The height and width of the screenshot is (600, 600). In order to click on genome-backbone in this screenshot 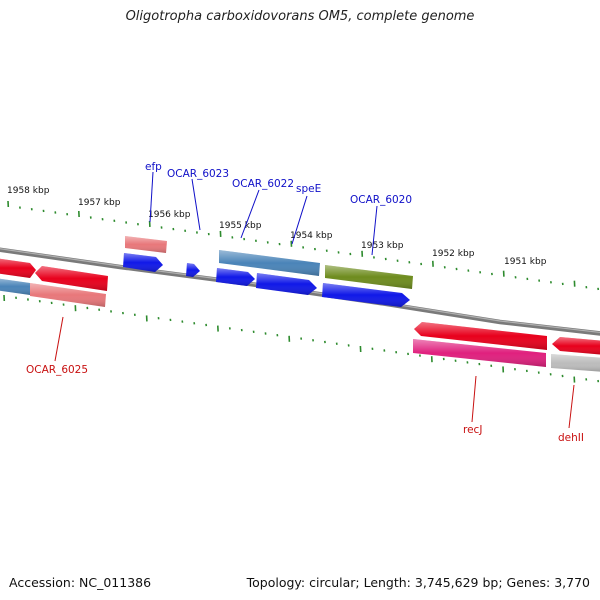, I will do `click(300, 291)`.